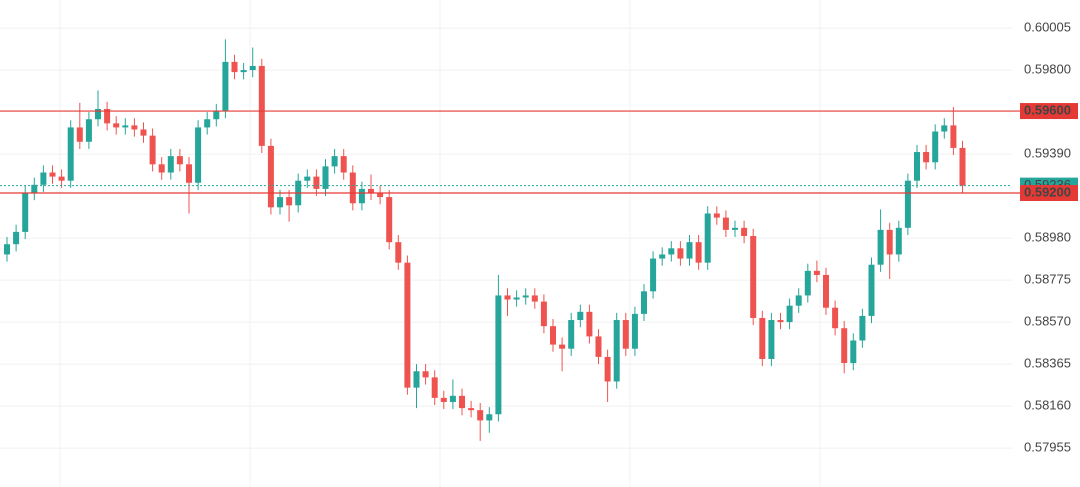  What do you see at coordinates (1047, 363) in the screenshot?
I see `y-tick-label: 0.58365` at bounding box center [1047, 363].